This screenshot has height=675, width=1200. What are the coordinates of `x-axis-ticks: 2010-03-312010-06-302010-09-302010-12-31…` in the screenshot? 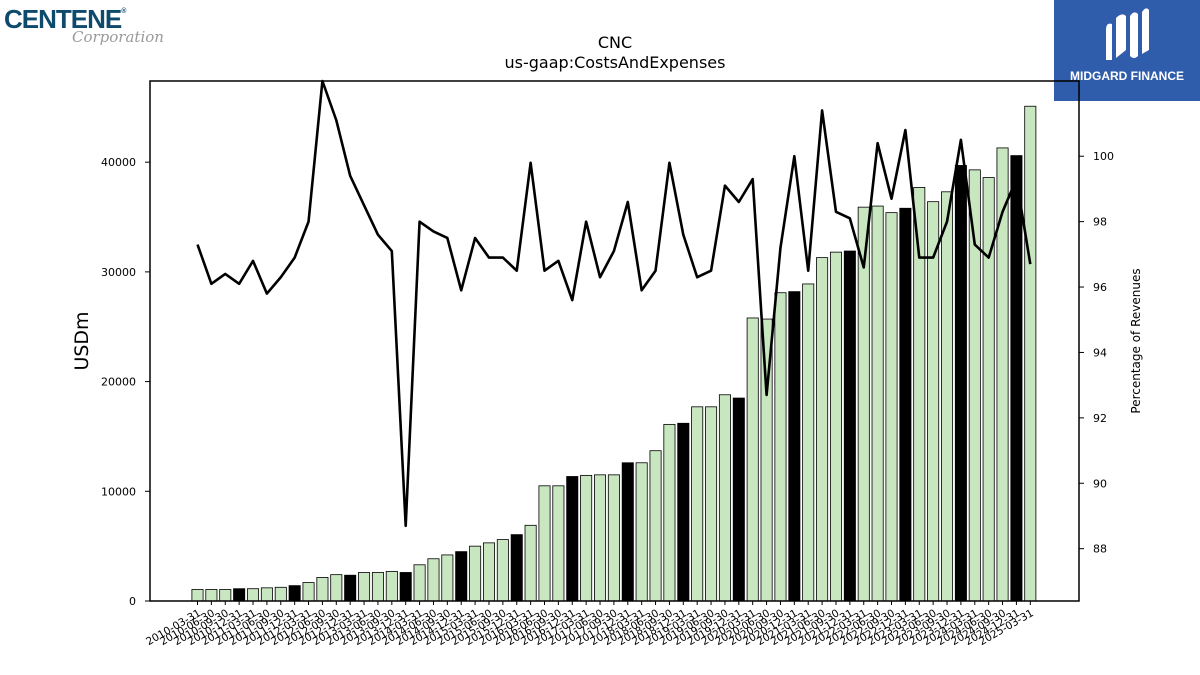 It's located at (590, 624).